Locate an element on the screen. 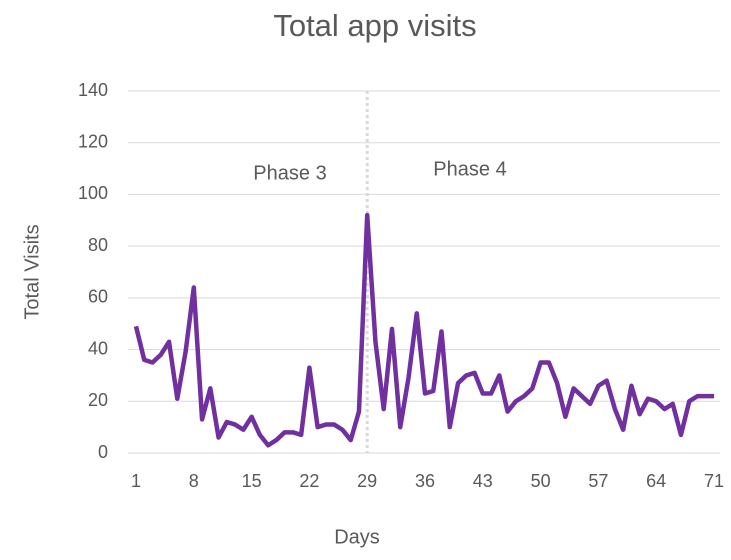 Image resolution: width=731 pixels, height=560 pixels. x-tick-label: 22 is located at coordinates (309, 481).